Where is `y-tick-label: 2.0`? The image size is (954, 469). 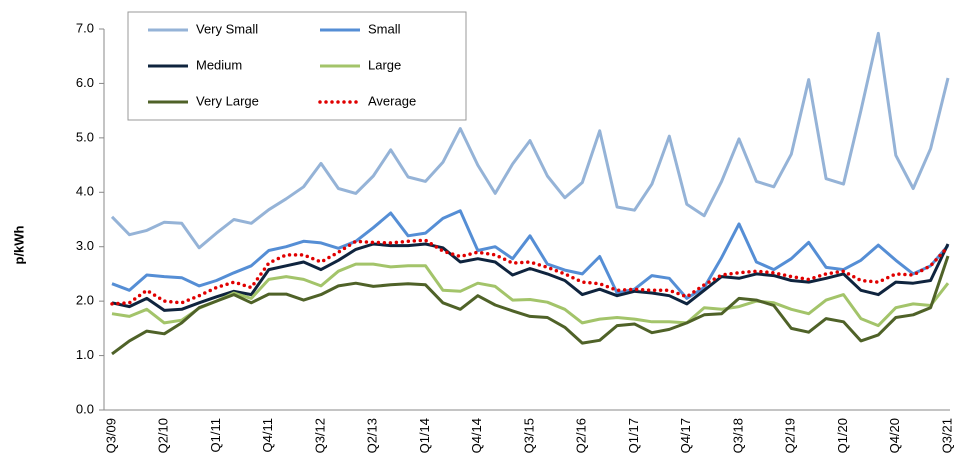
y-tick-label: 2.0 is located at coordinates (85, 300).